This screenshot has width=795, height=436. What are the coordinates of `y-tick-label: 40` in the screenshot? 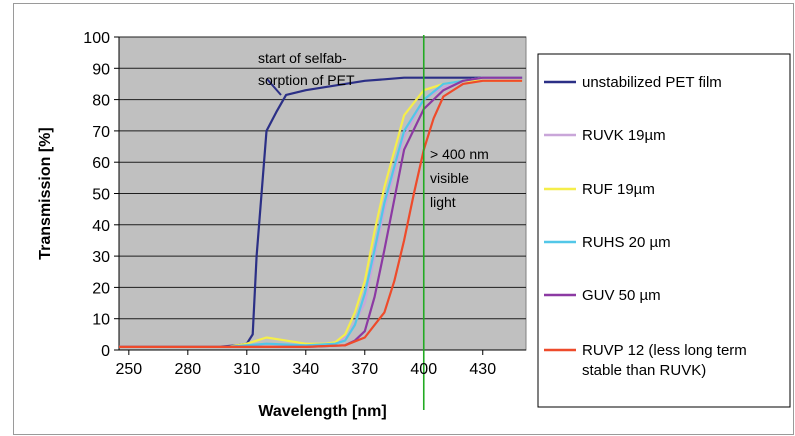 It's located at (101, 226).